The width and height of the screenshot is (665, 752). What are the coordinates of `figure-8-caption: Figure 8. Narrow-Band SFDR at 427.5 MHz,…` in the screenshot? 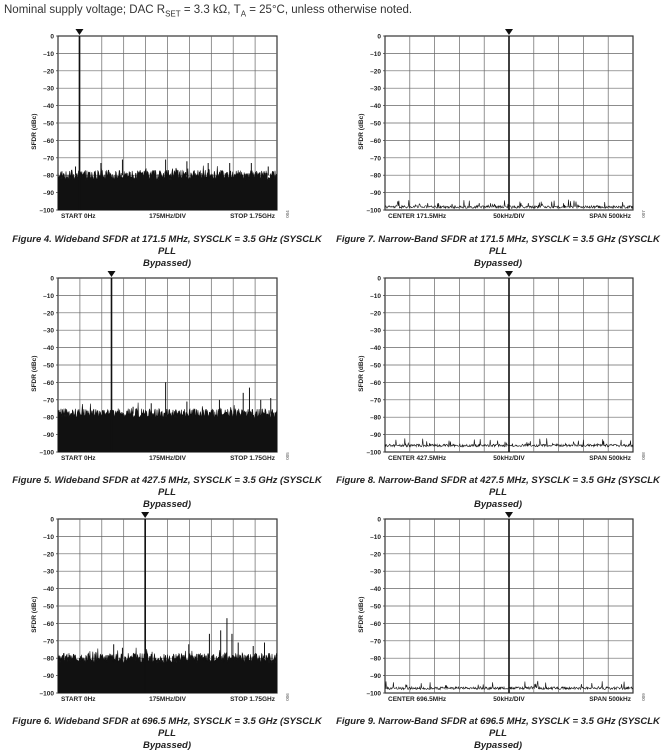 It's located at (498, 493).